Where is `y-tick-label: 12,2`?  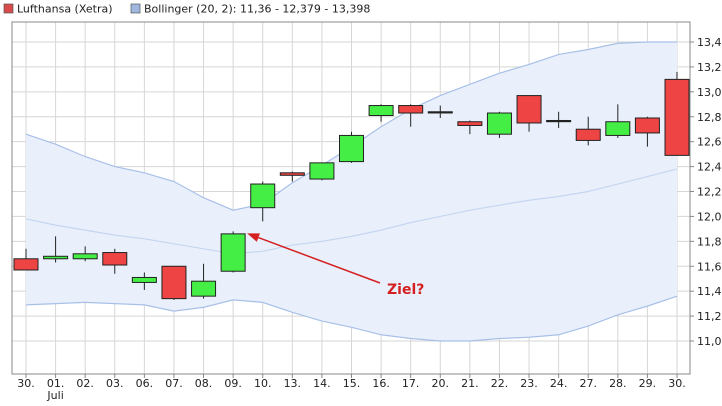 y-tick-label: 12,2 is located at coordinates (709, 192).